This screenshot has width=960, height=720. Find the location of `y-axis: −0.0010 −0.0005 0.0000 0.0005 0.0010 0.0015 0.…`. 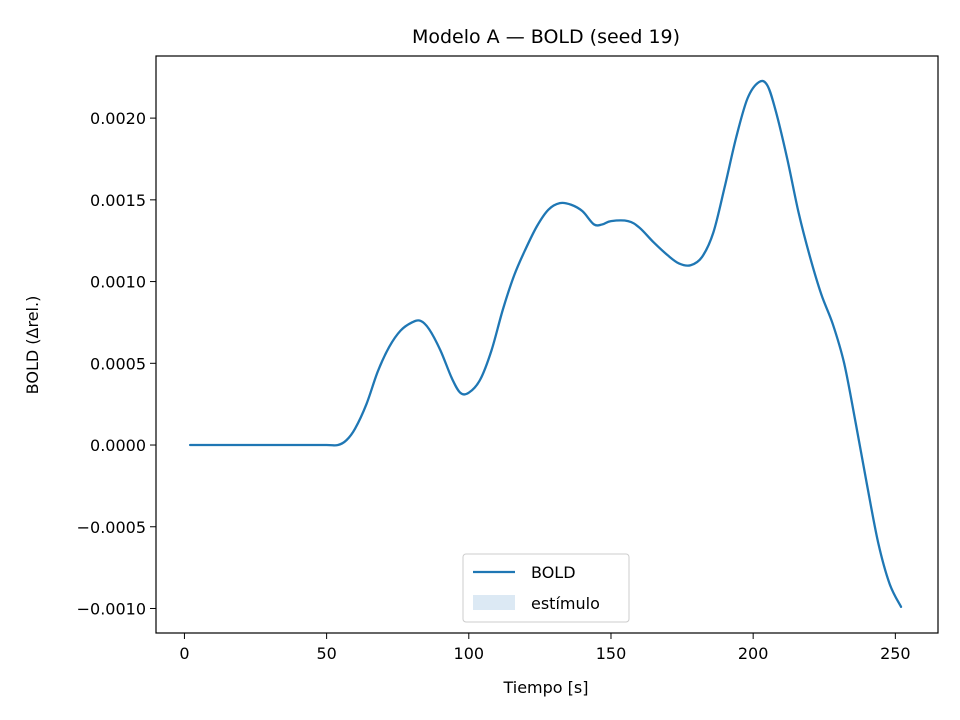

y-axis: −0.0010 −0.0005 0.0000 0.0005 0.0010 0.0015 0.… is located at coordinates (116, 363).